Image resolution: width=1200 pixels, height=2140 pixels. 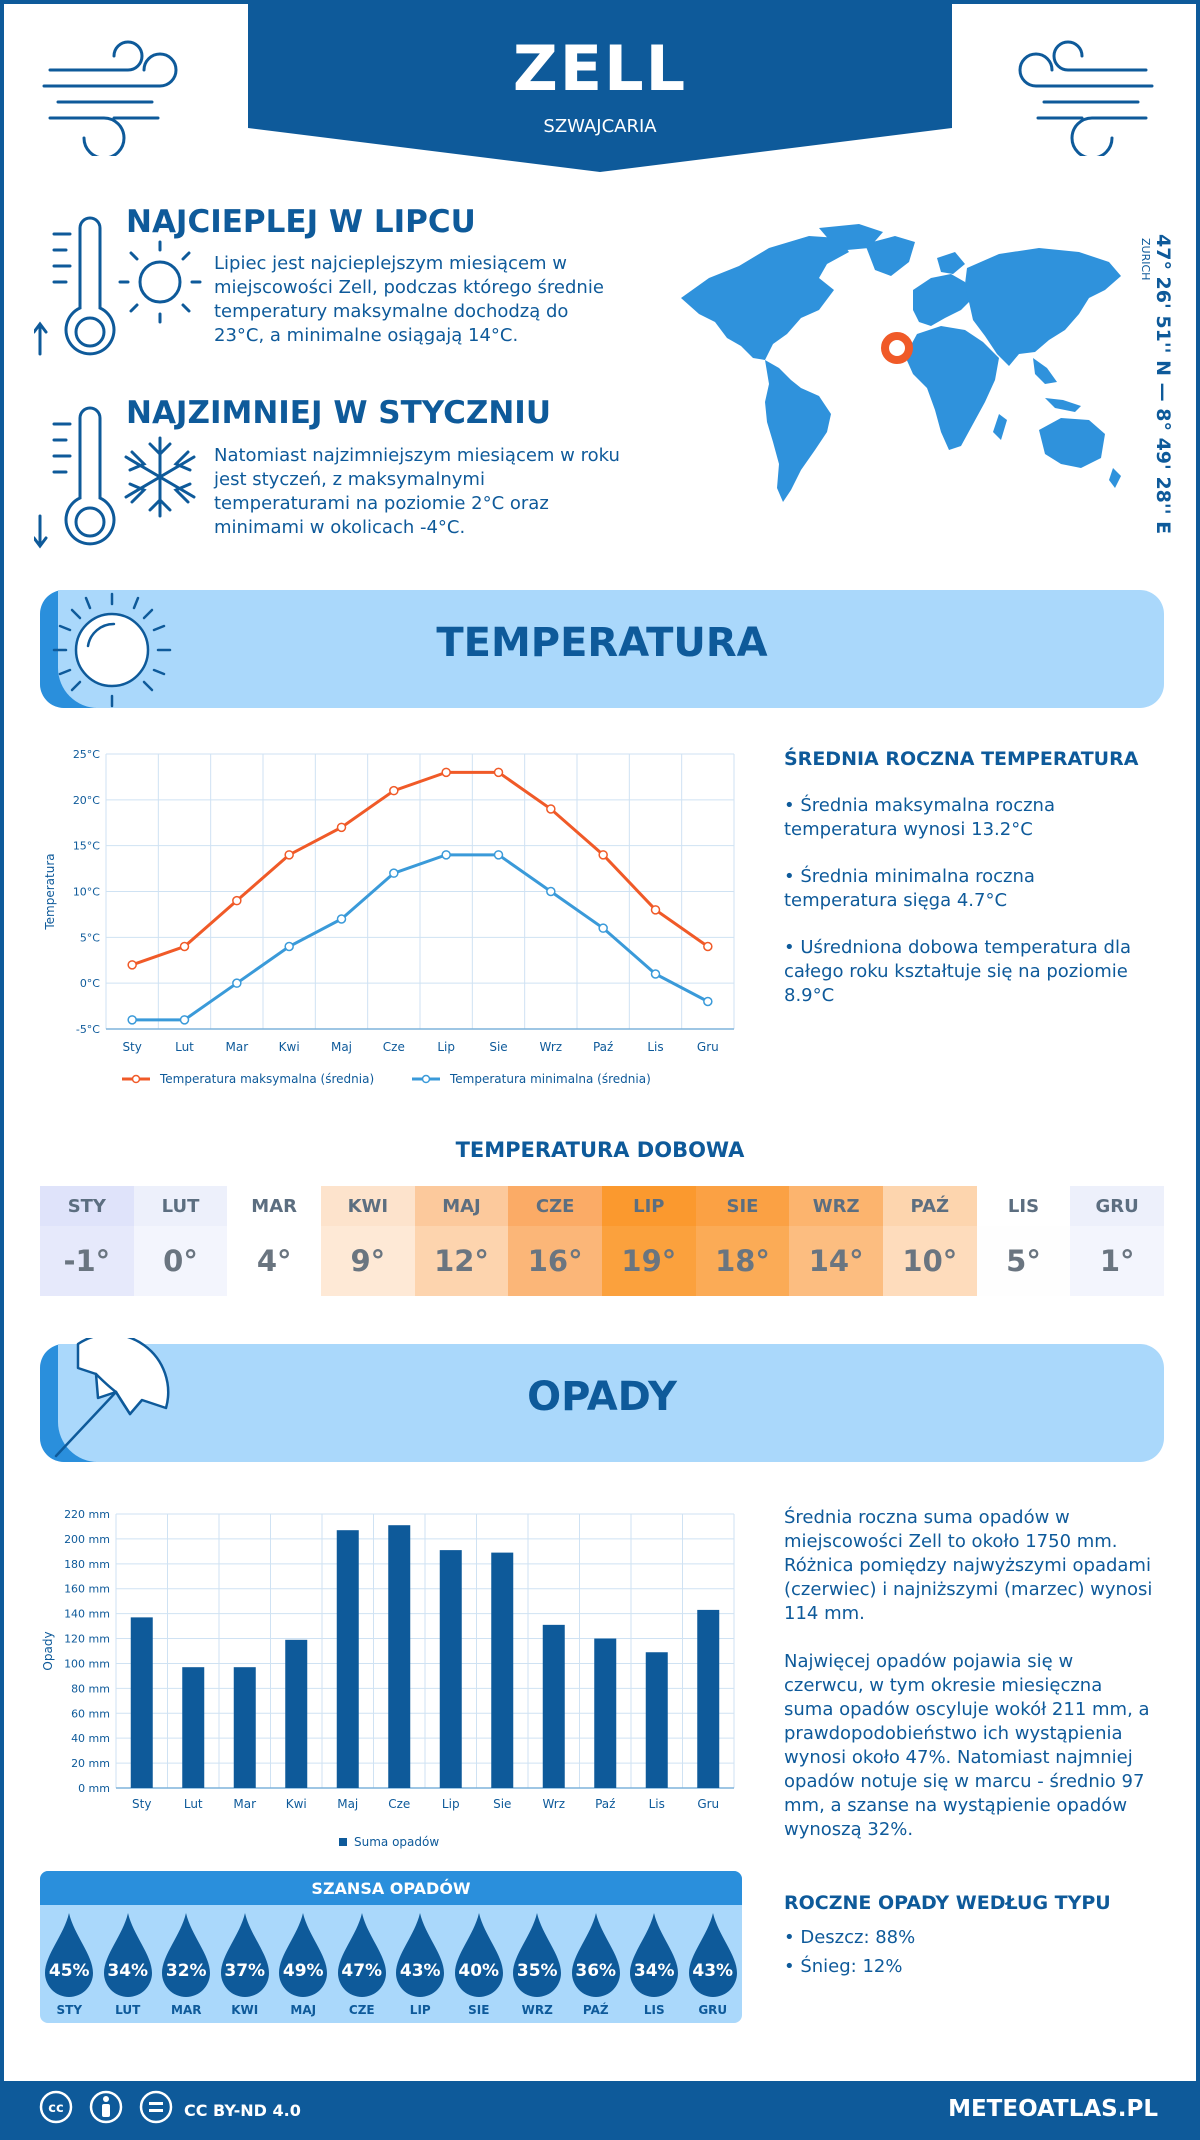 What do you see at coordinates (648, 1206) in the screenshot?
I see `daily-month-label: LIP` at bounding box center [648, 1206].